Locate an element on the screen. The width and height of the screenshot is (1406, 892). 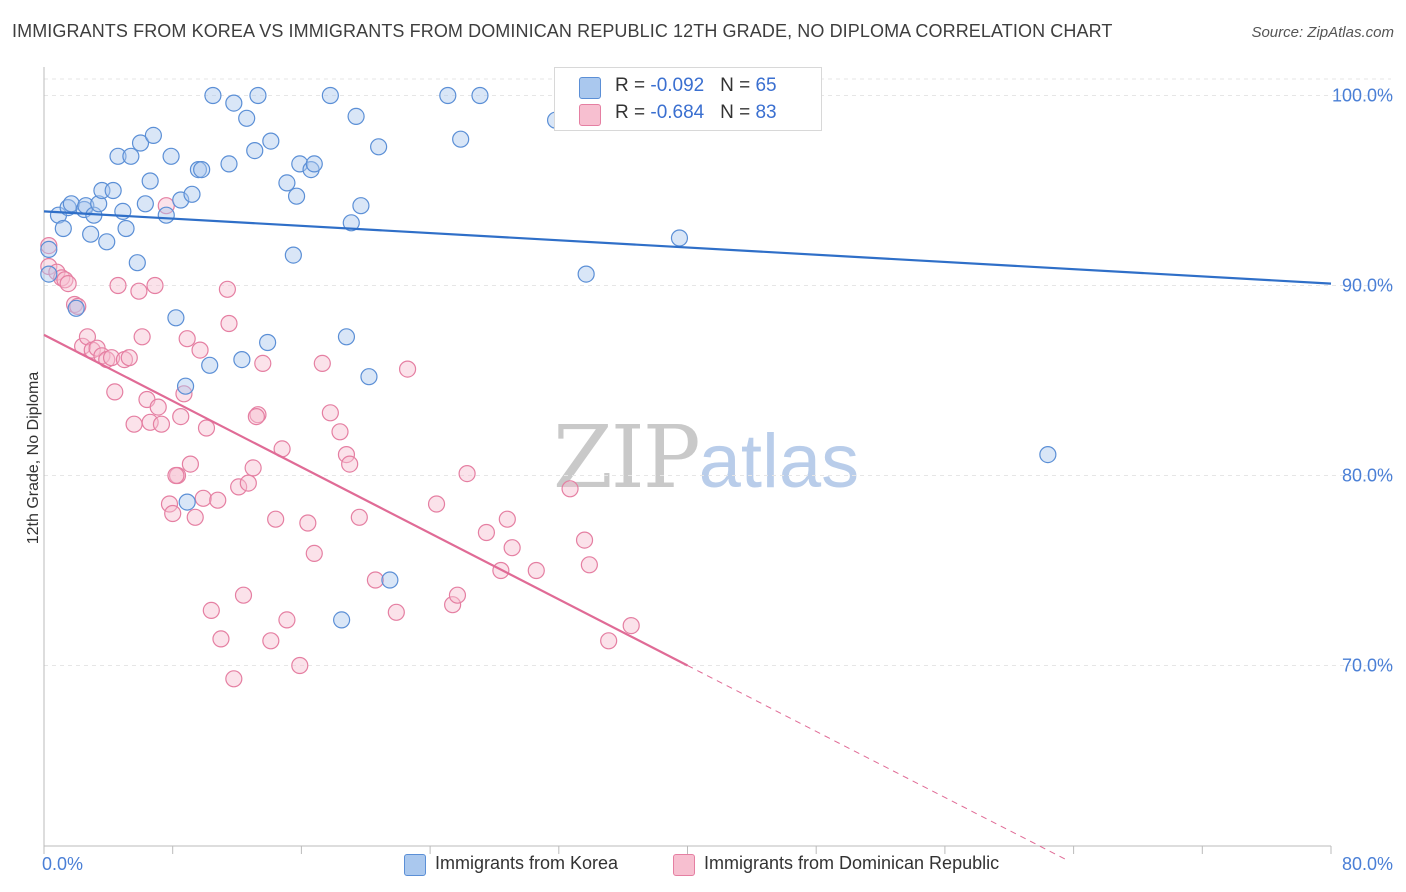
watermark-atlas: atlas is located at coordinates (779, 461).